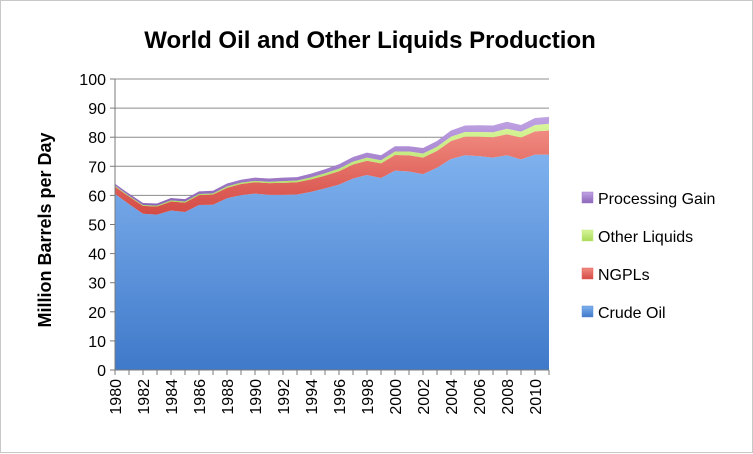 Image resolution: width=753 pixels, height=454 pixels. What do you see at coordinates (172, 397) in the screenshot?
I see `x-tick-label: 1984` at bounding box center [172, 397].